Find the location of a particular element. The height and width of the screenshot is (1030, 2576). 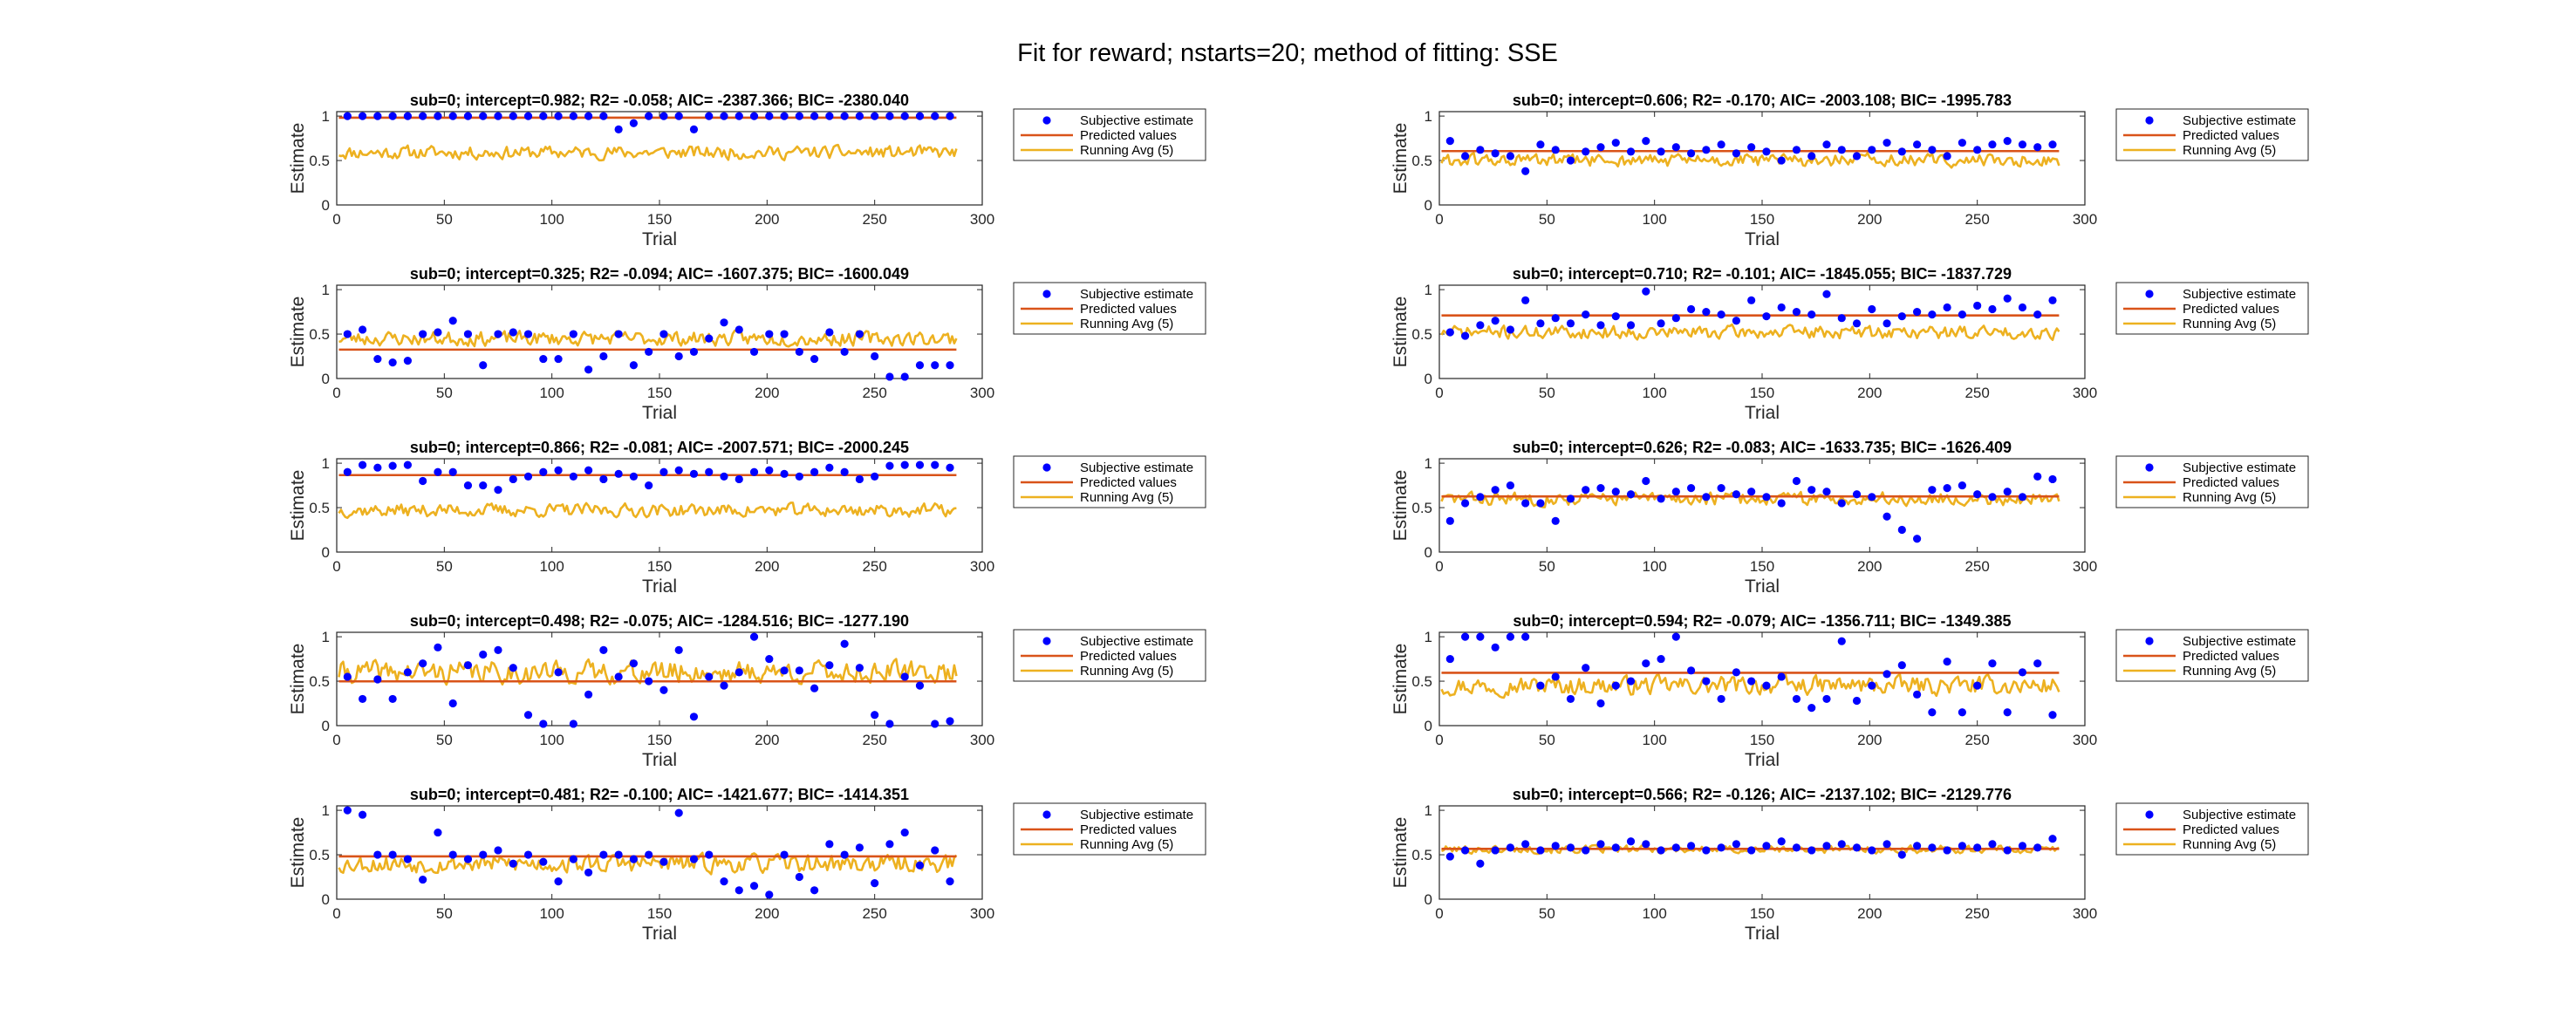

x-tick-label: 150 is located at coordinates (1762, 393).